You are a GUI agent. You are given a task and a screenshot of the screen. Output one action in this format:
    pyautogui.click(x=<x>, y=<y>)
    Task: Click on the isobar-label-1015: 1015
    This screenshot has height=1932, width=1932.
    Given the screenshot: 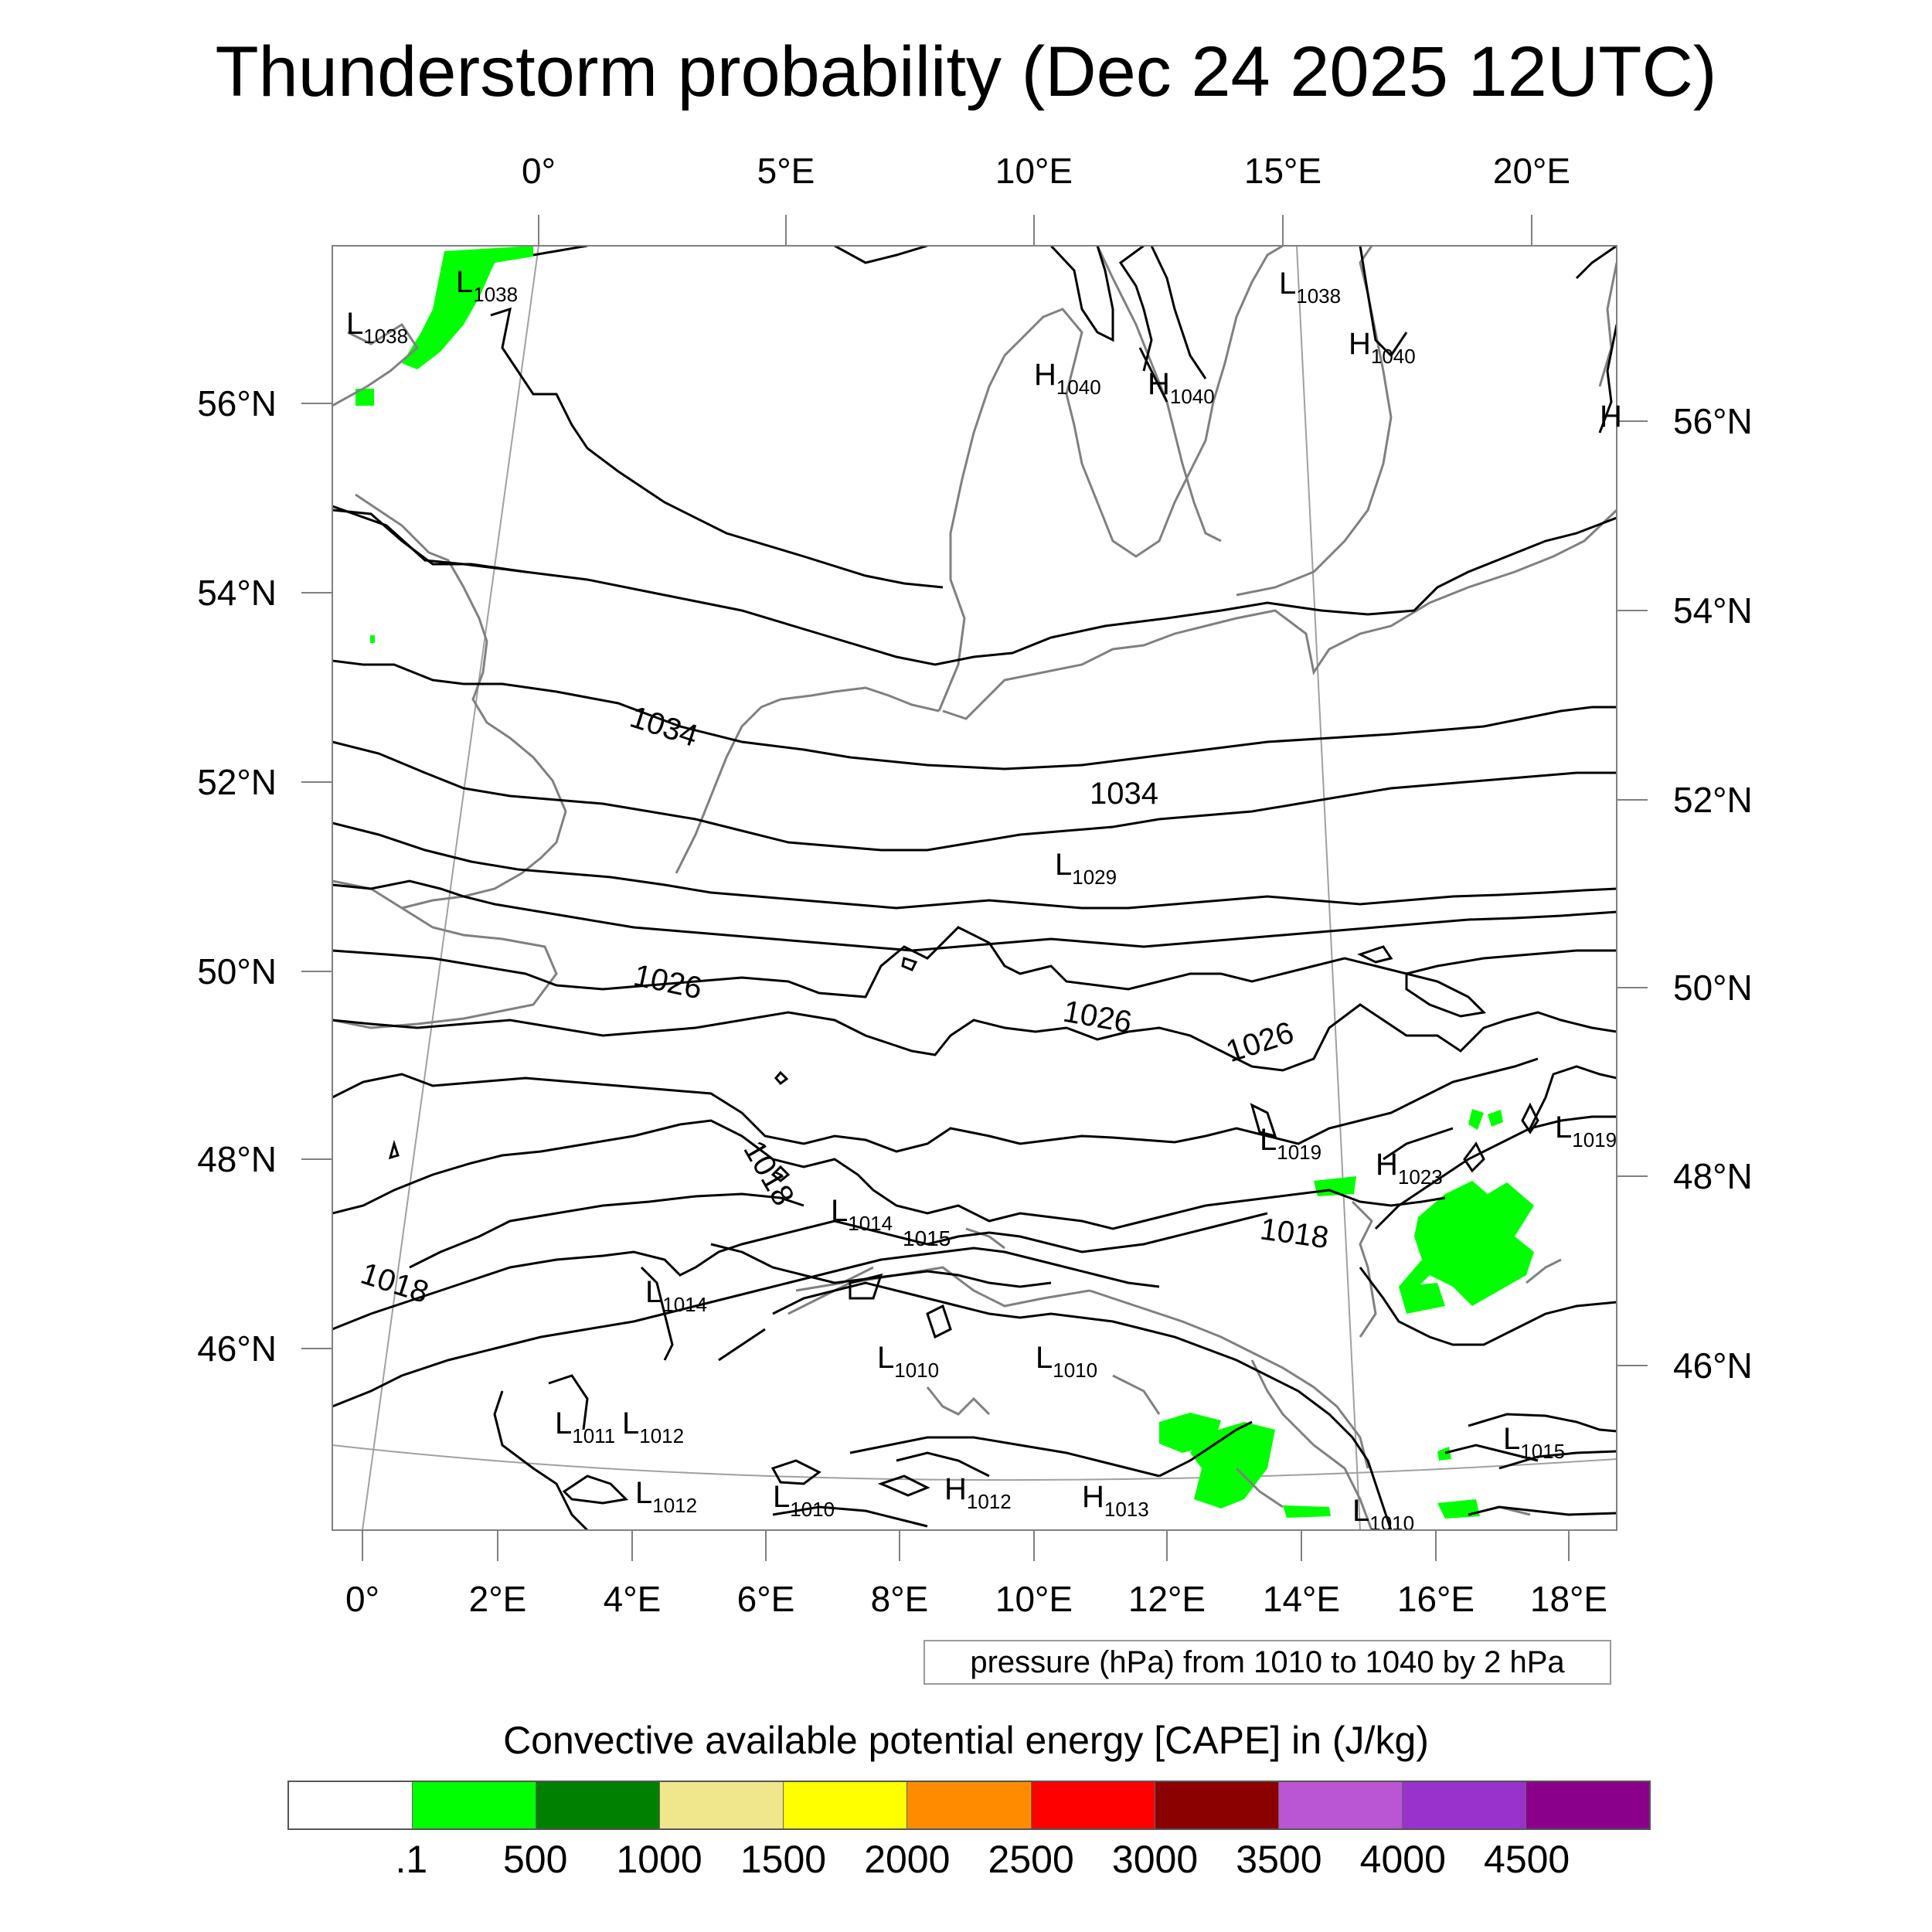 What is the action you would take?
    pyautogui.click(x=927, y=1238)
    